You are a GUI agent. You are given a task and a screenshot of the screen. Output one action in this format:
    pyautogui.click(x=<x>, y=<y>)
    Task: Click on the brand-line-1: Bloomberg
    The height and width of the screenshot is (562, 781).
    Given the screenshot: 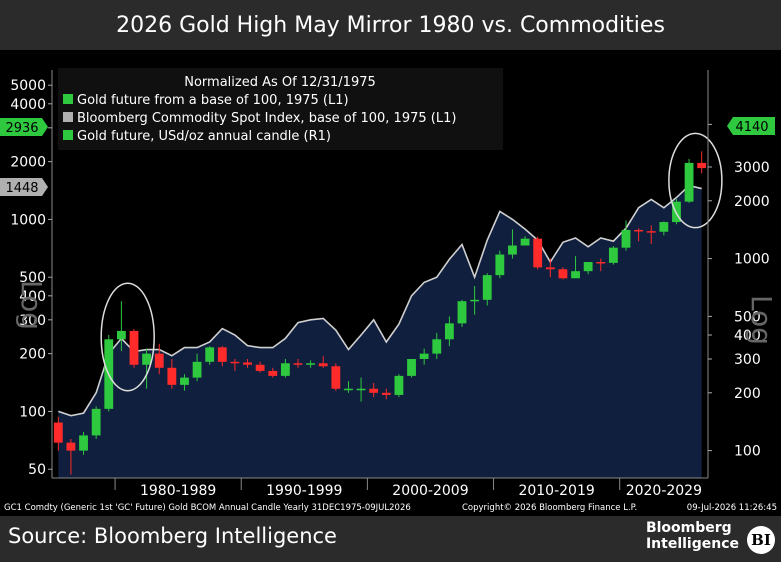 What is the action you would take?
    pyautogui.click(x=688, y=528)
    